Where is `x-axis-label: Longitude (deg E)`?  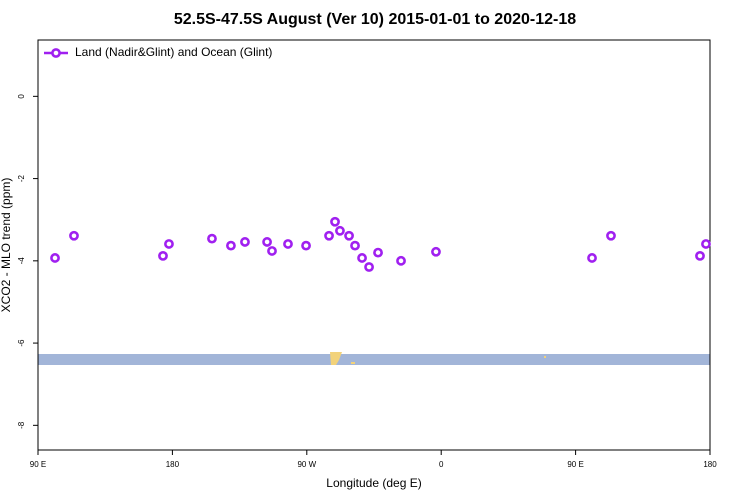 x-axis-label: Longitude (deg E) is located at coordinates (373, 483).